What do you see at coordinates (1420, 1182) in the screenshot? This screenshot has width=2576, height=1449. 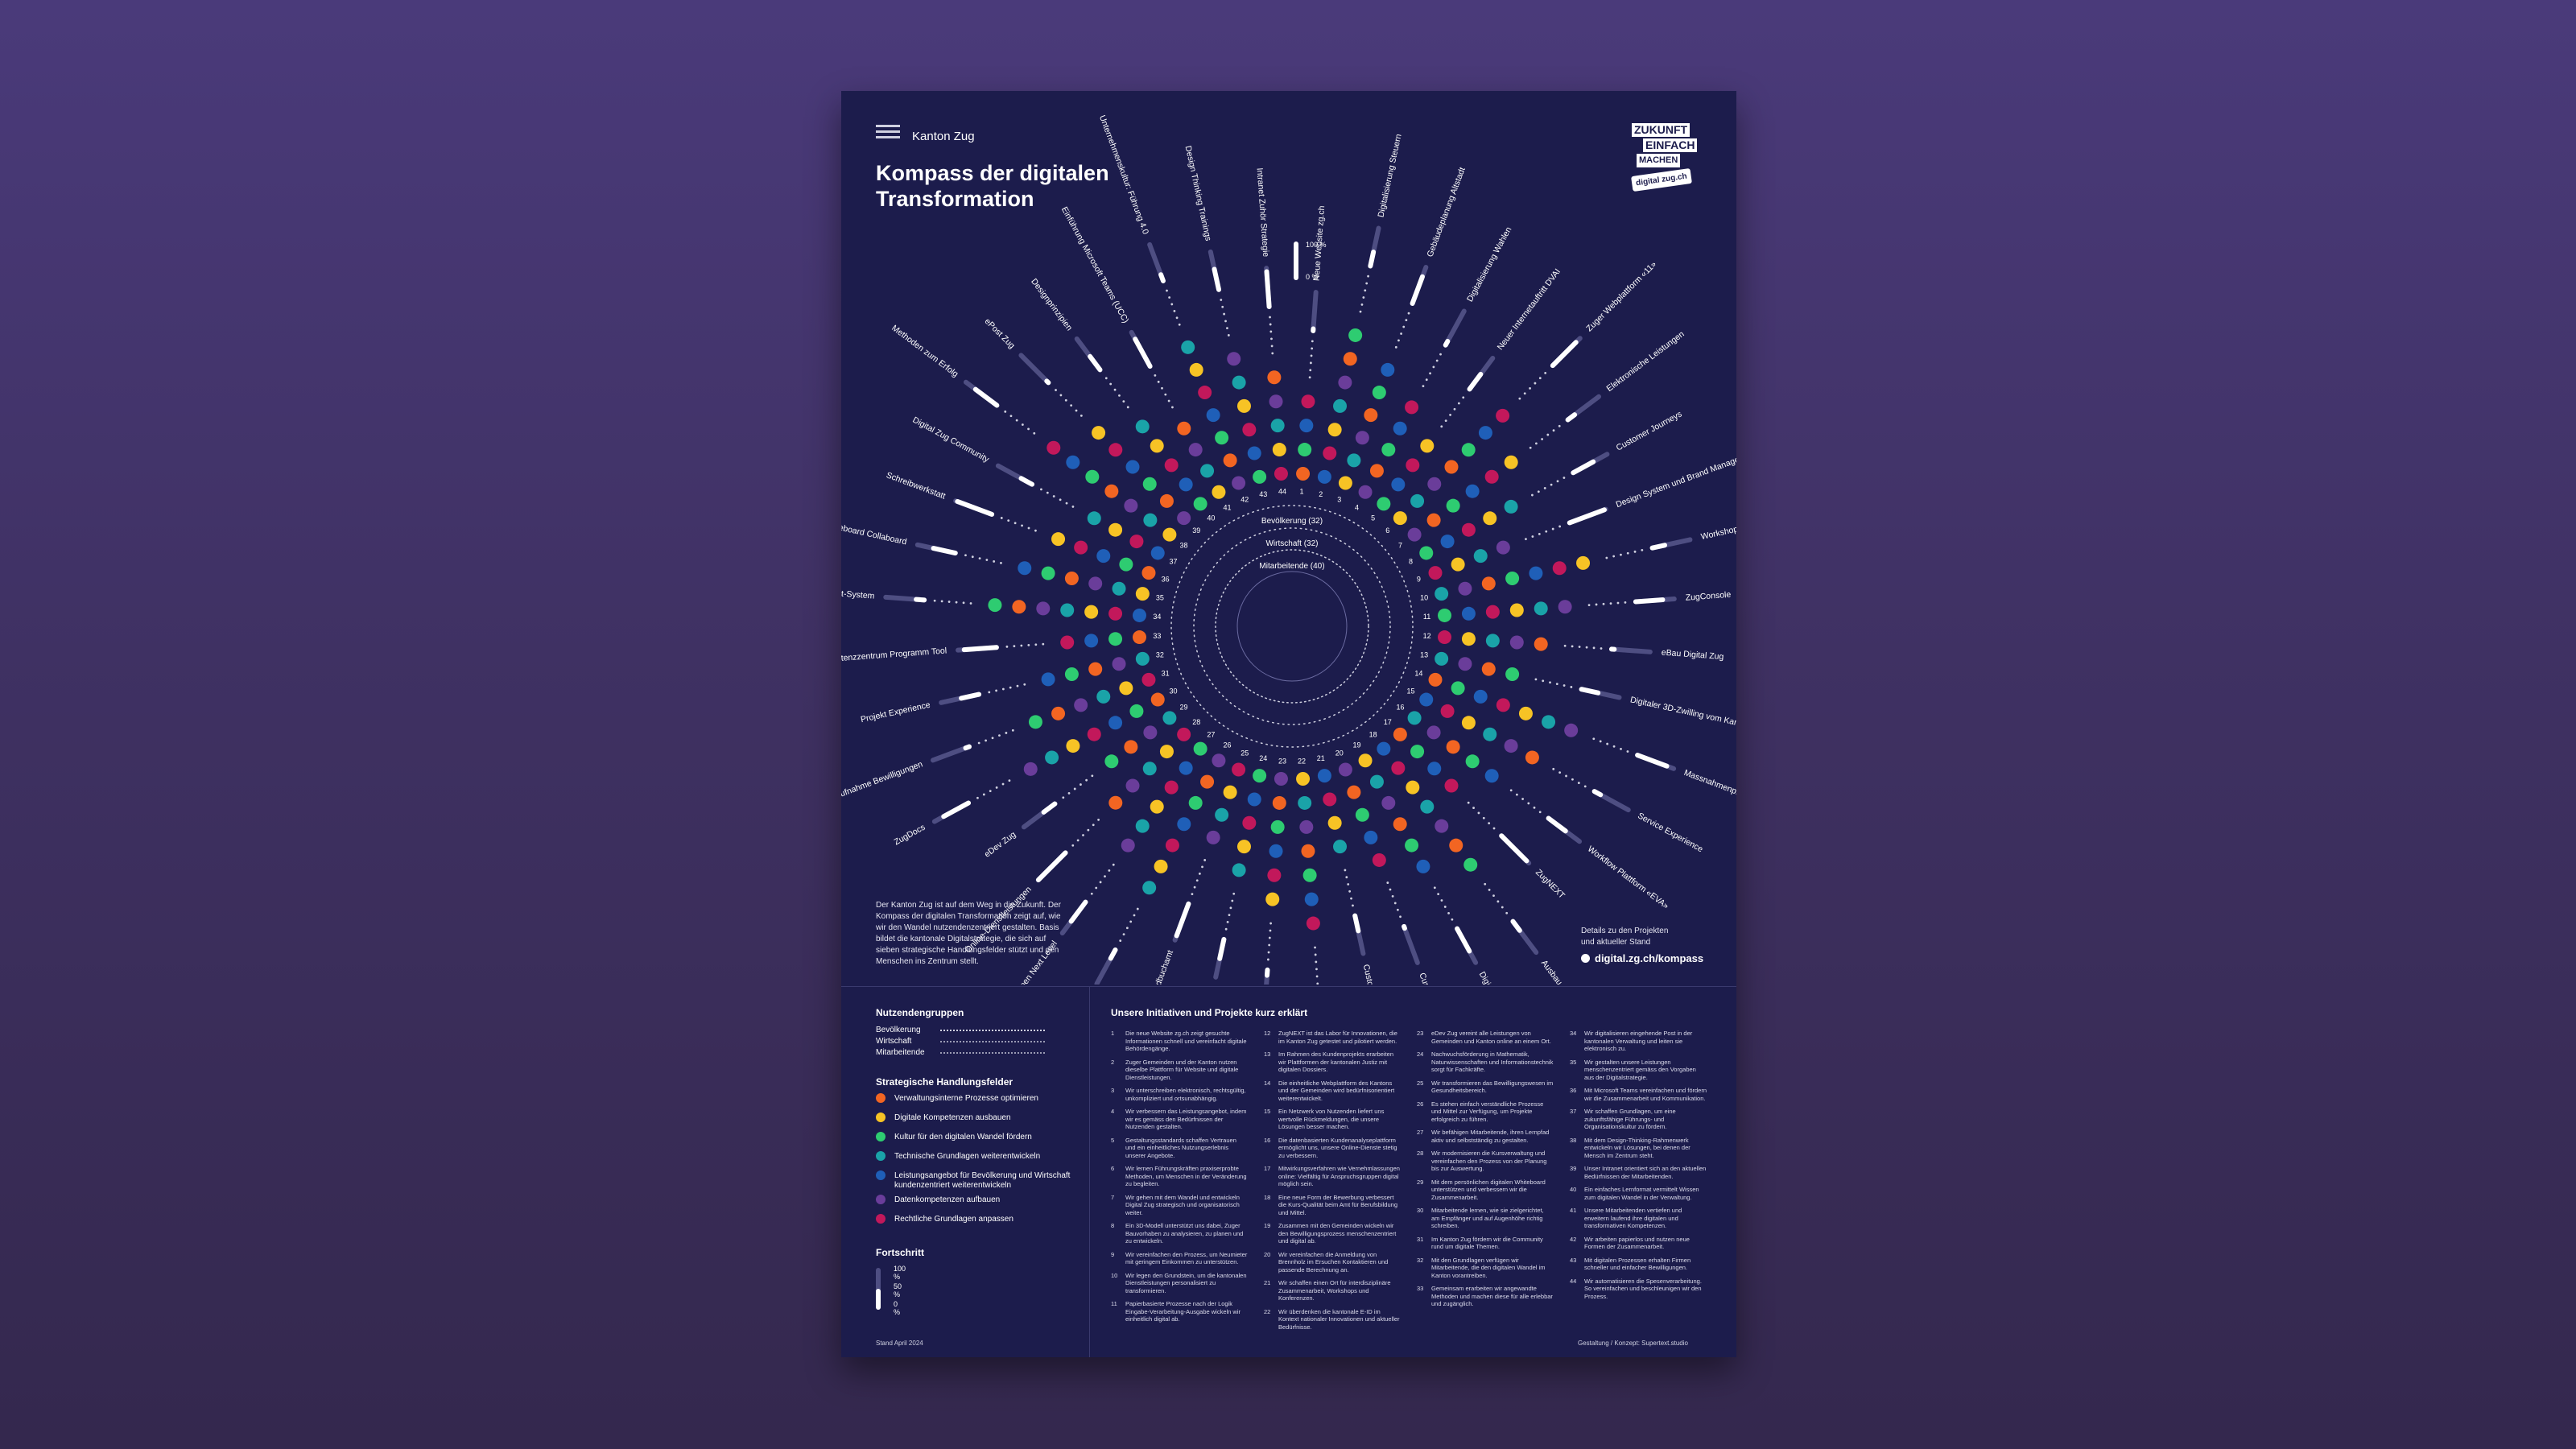 I see `description-number: 29` at bounding box center [1420, 1182].